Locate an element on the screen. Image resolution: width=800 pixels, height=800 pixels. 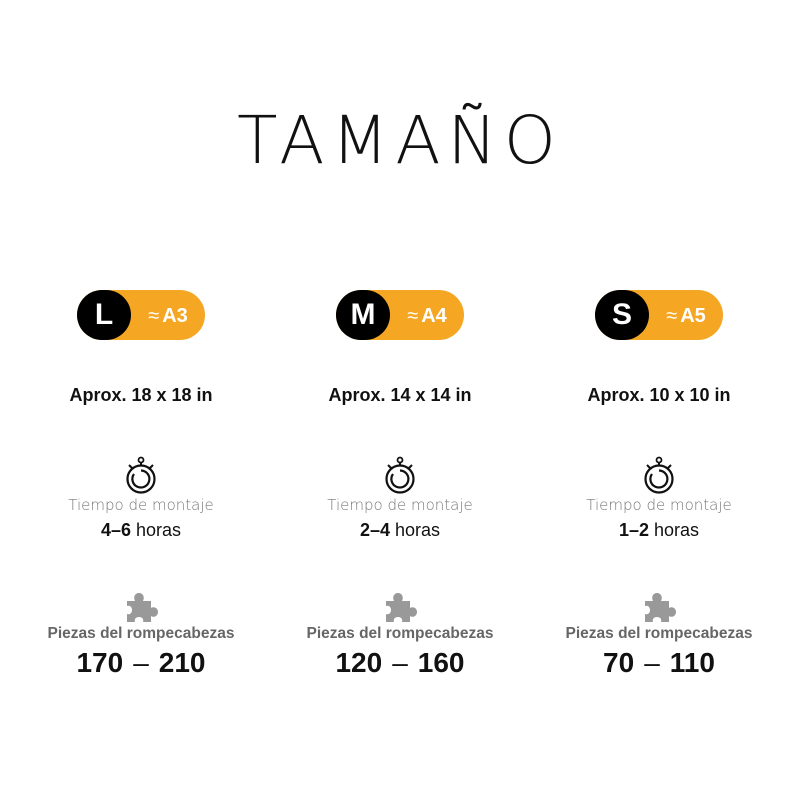
size-badge: M ≈ A4 is located at coordinates (400, 315).